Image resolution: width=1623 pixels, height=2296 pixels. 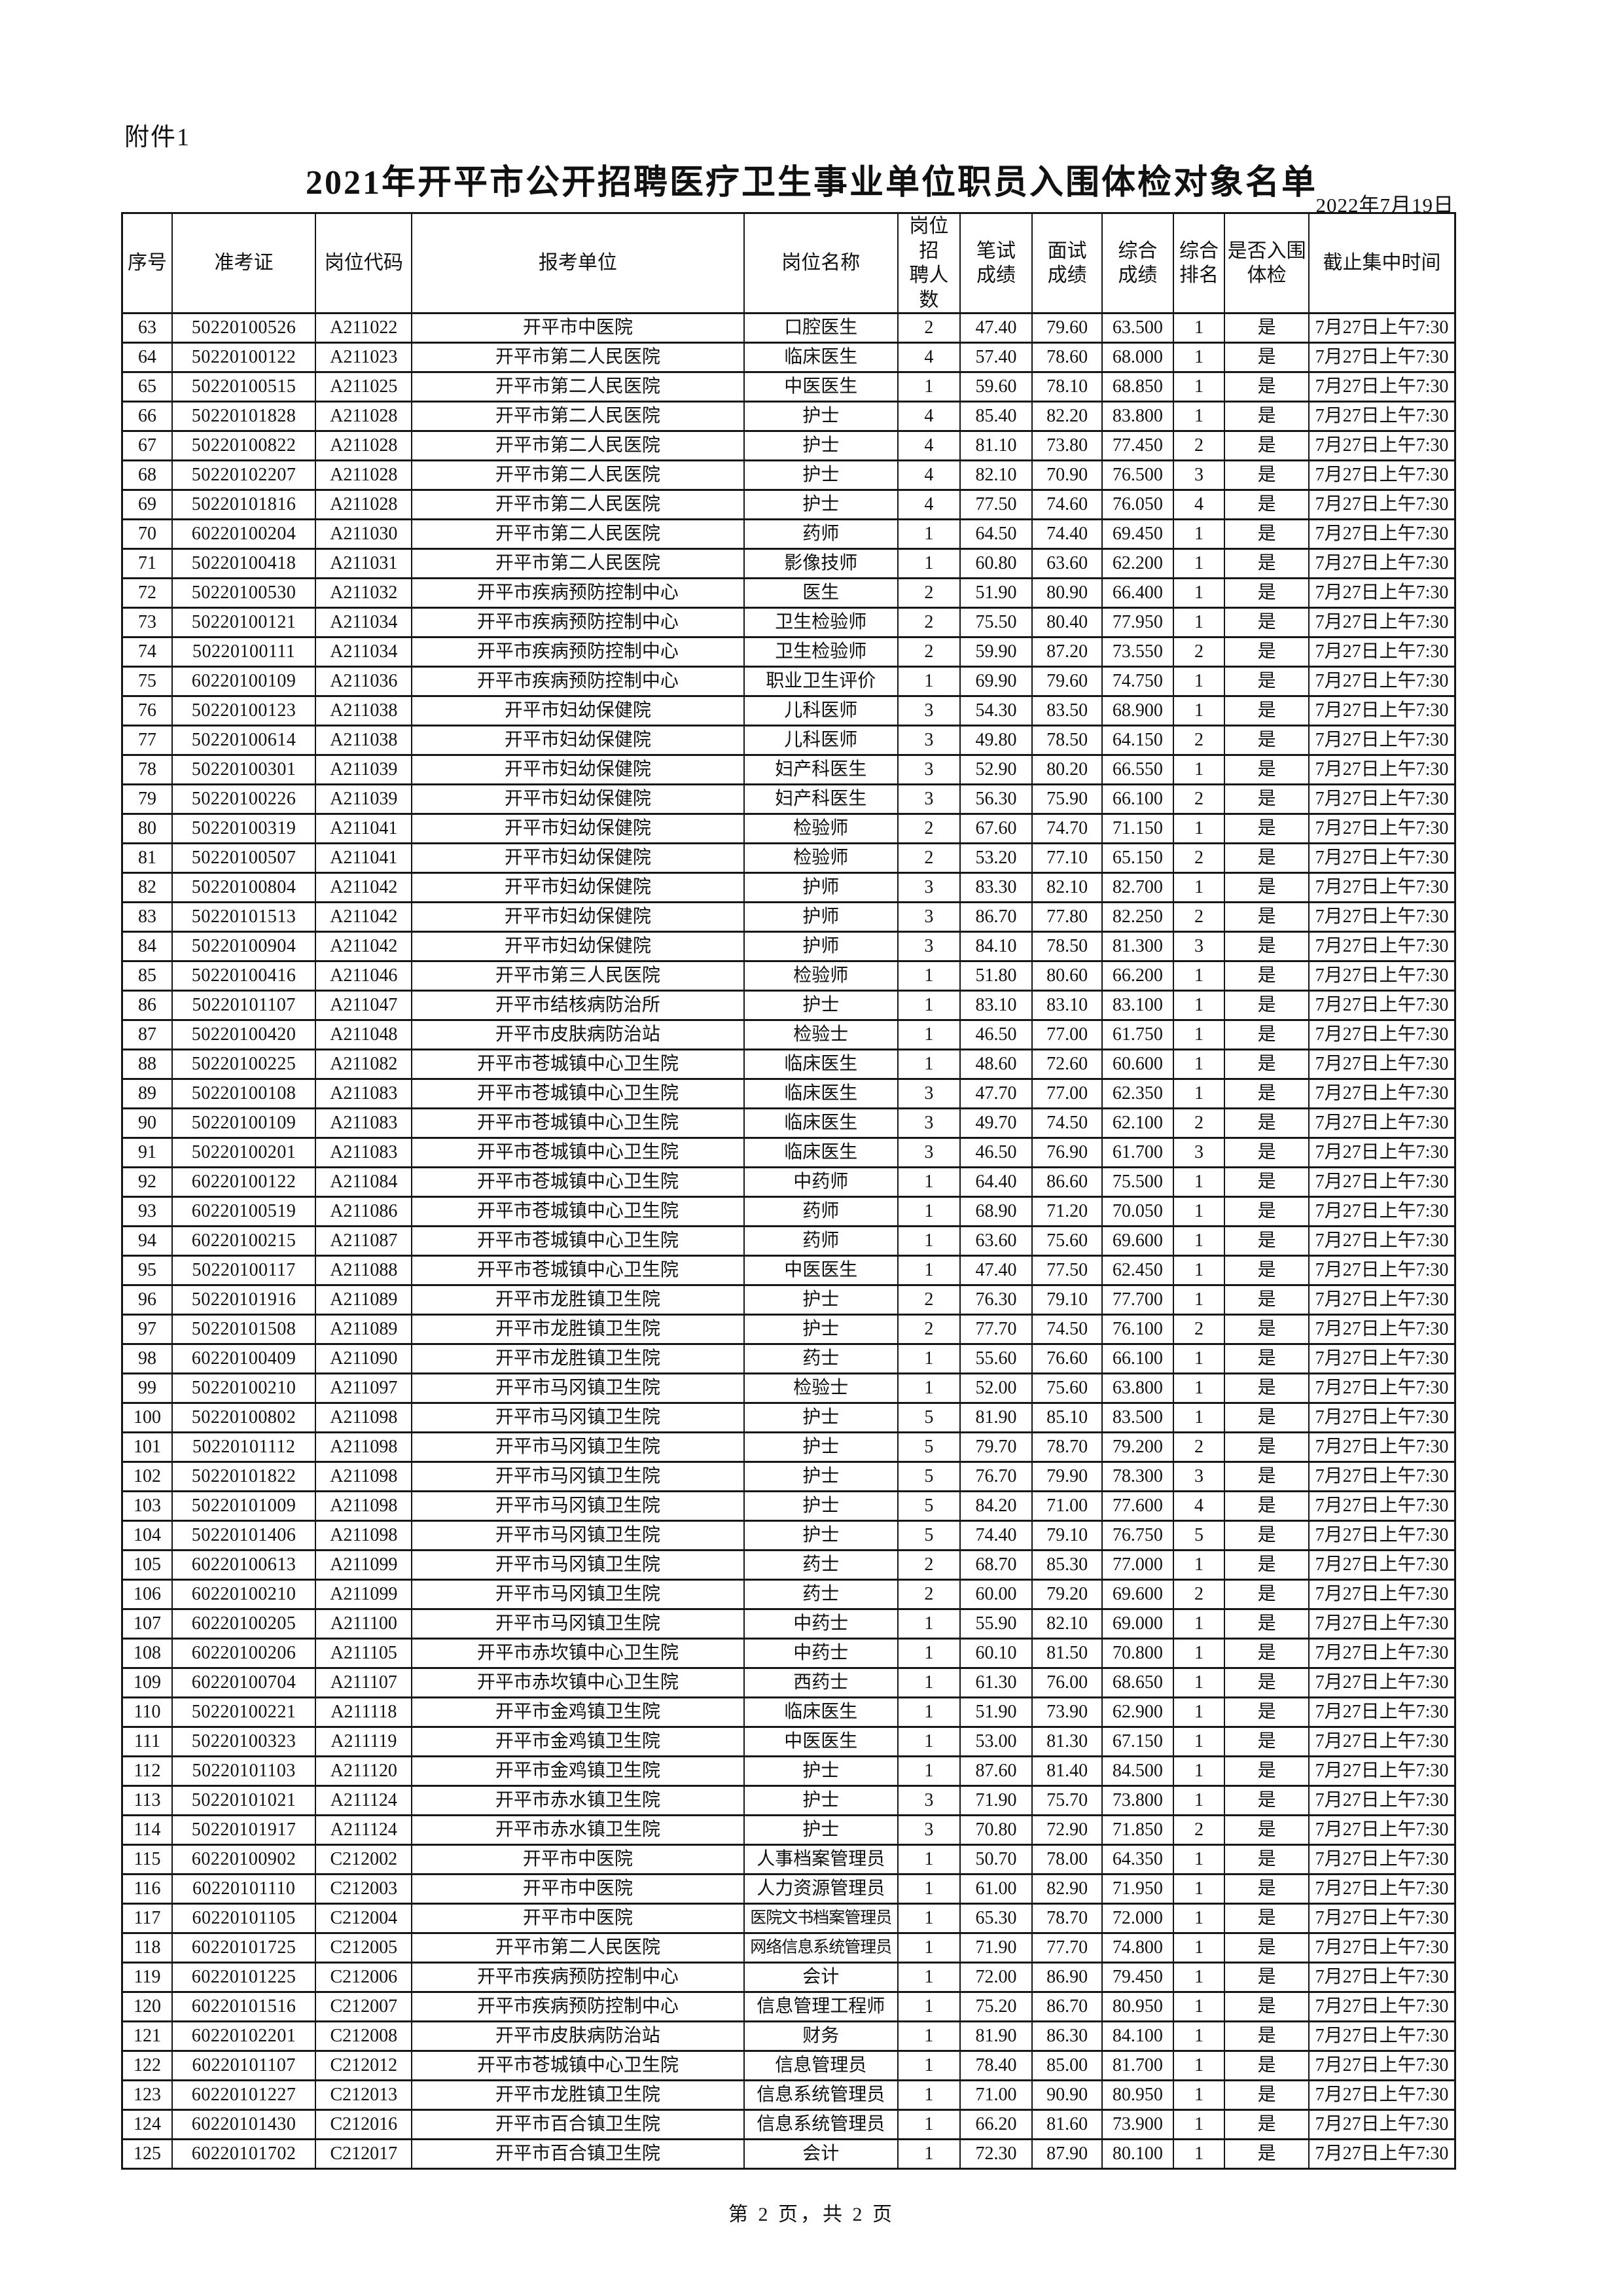 I want to click on cell-overall-rank: 2, so click(x=1199, y=740).